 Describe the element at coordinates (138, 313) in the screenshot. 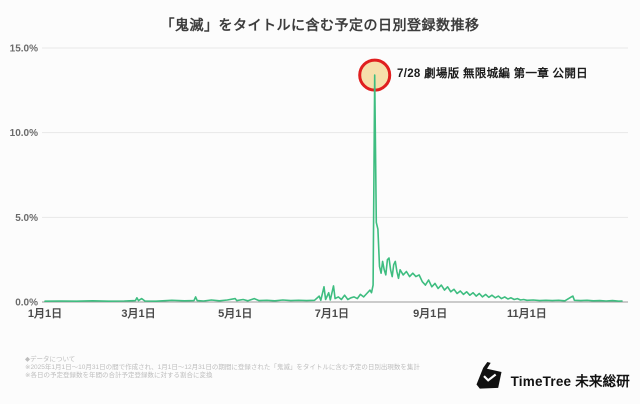

I see `svg-text: 3月1日` at that location.